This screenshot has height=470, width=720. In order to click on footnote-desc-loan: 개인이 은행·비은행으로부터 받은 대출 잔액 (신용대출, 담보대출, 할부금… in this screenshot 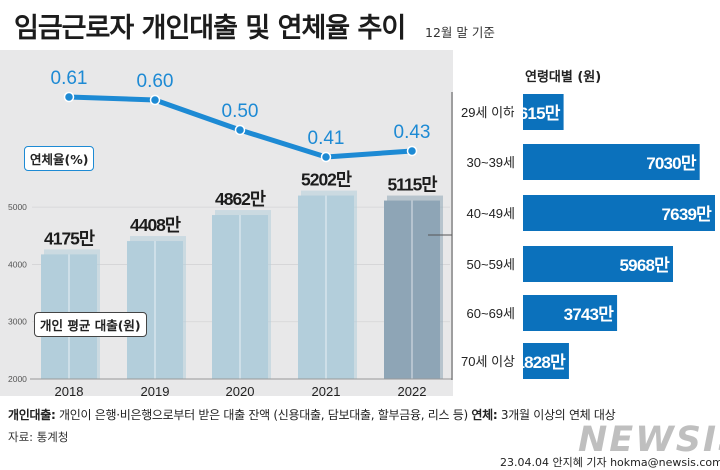, I will do `click(263, 415)`.